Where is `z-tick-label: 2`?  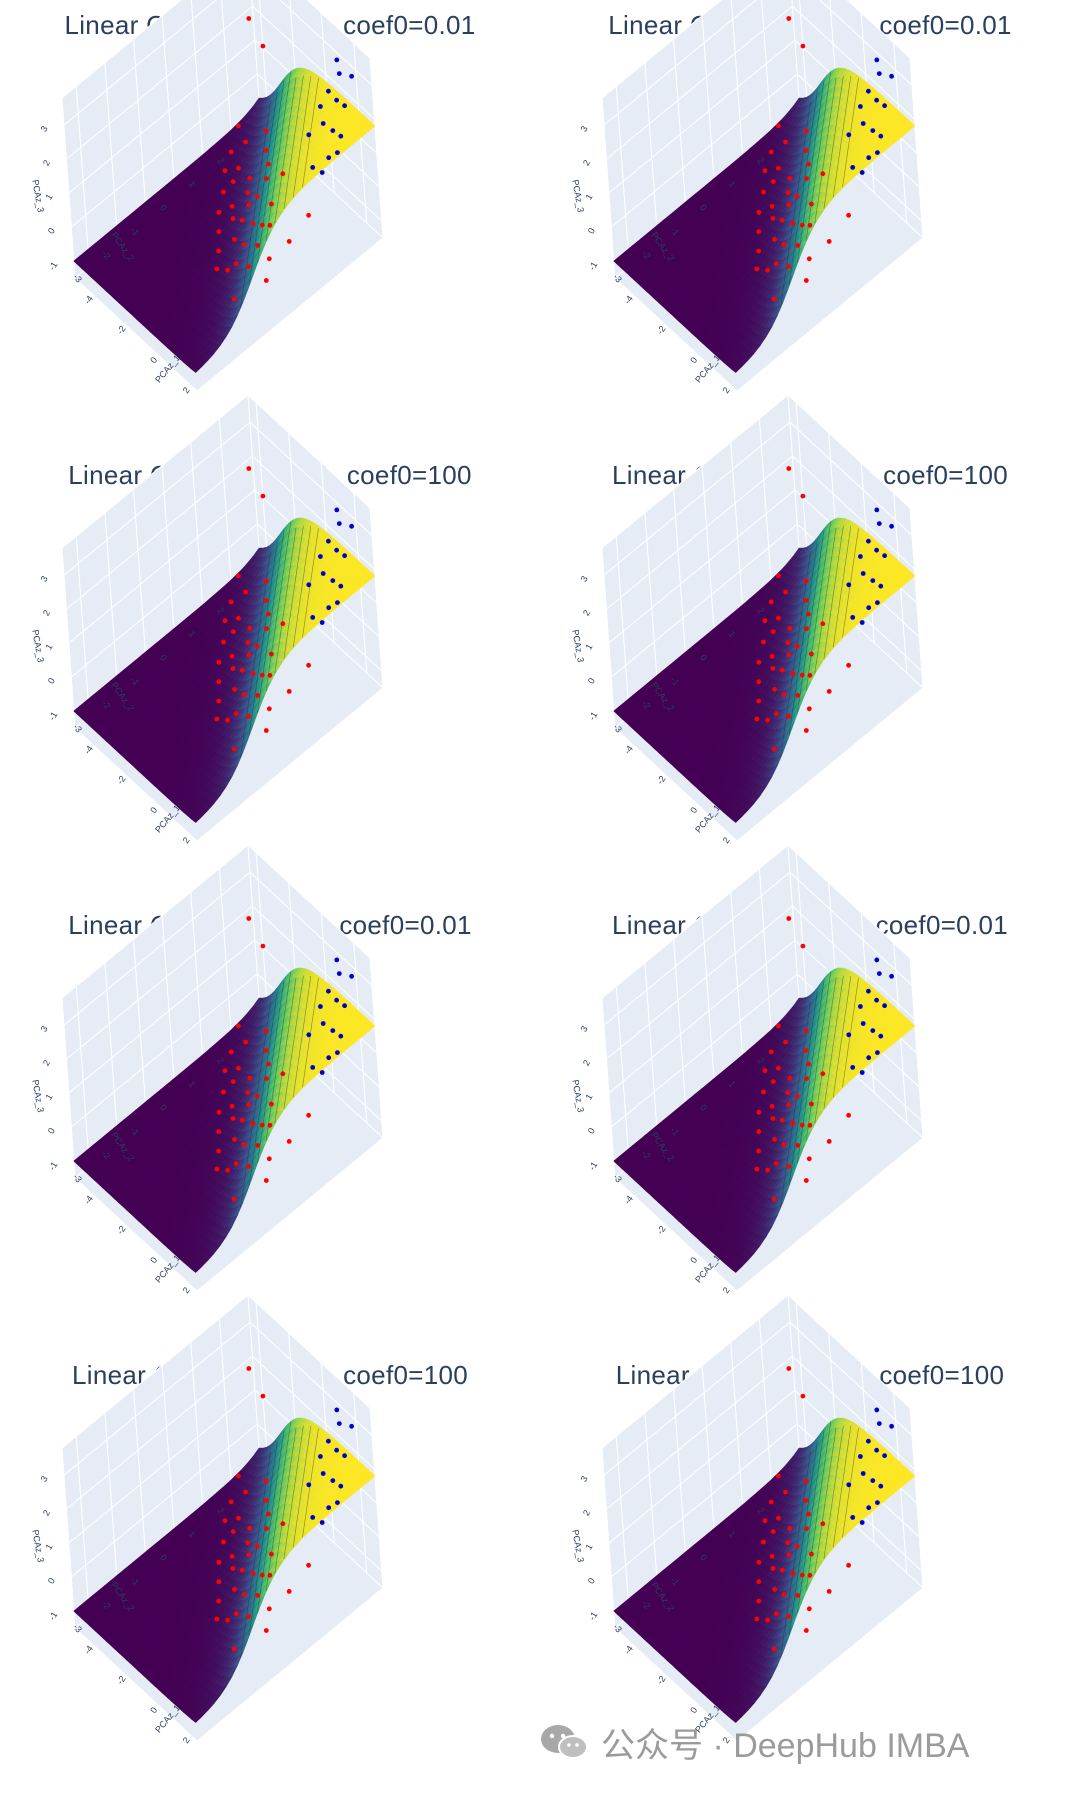 z-tick-label: 2 is located at coordinates (46, 1512).